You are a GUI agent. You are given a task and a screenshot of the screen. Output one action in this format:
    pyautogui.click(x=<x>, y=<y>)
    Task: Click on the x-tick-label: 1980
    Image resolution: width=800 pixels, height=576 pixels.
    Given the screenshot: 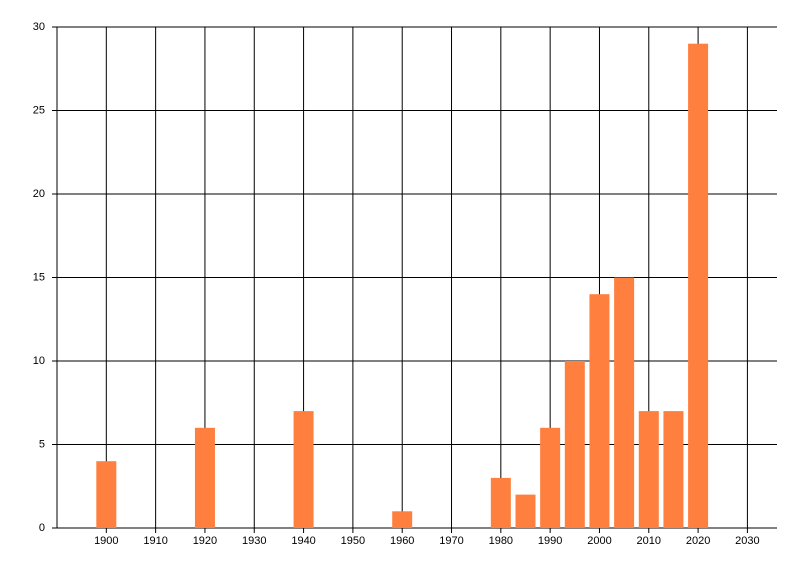 What is the action you would take?
    pyautogui.click(x=501, y=541)
    